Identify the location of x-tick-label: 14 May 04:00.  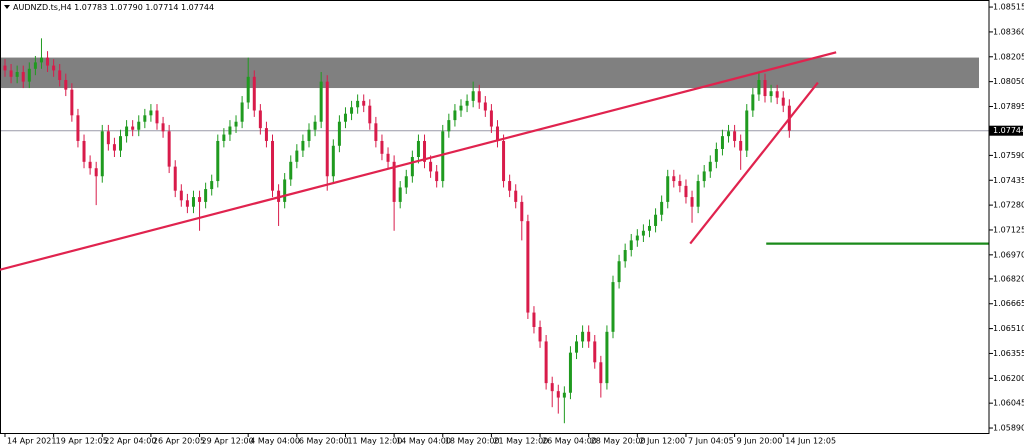
(423, 441).